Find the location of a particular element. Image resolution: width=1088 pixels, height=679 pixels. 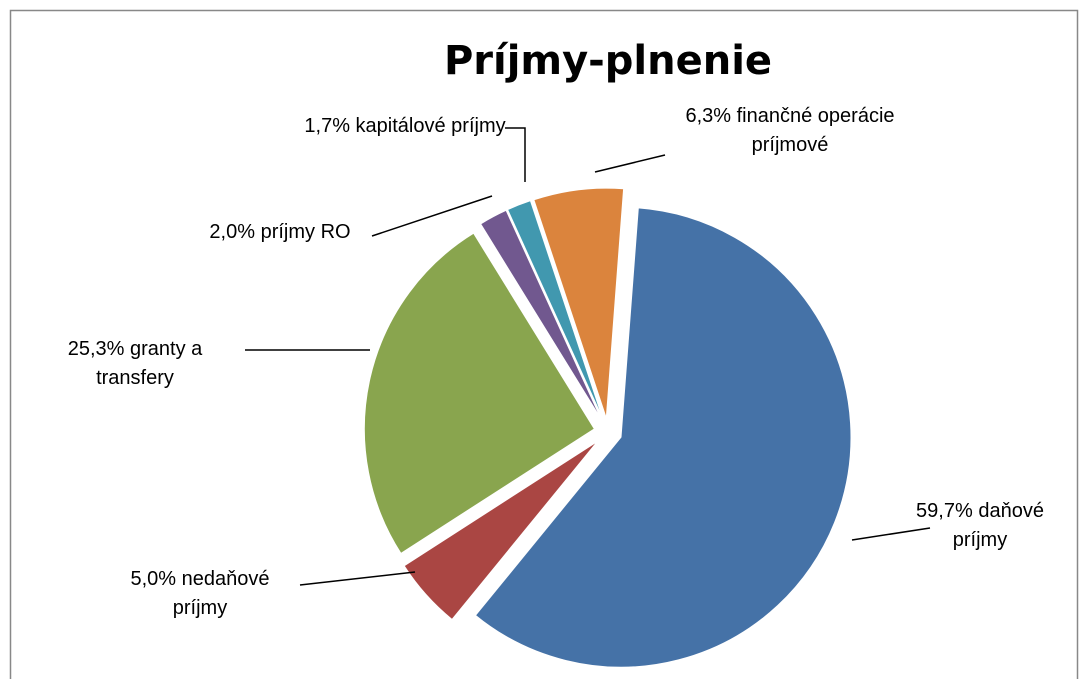

data-label: 6,3% finančné operácie príjmové is located at coordinates (790, 131).